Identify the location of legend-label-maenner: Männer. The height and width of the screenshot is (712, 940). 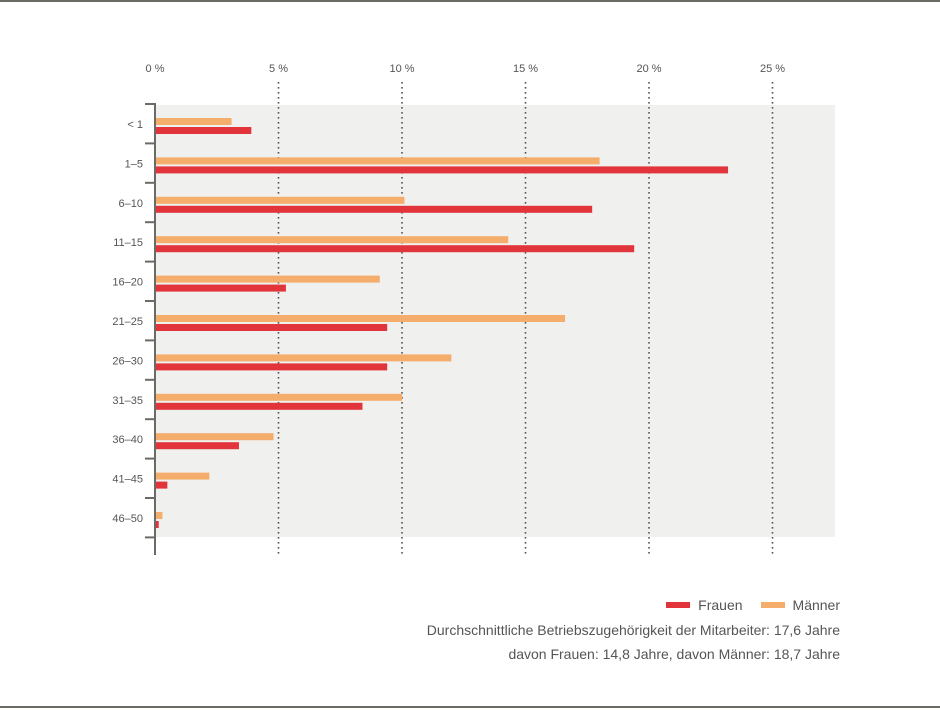
(816, 605).